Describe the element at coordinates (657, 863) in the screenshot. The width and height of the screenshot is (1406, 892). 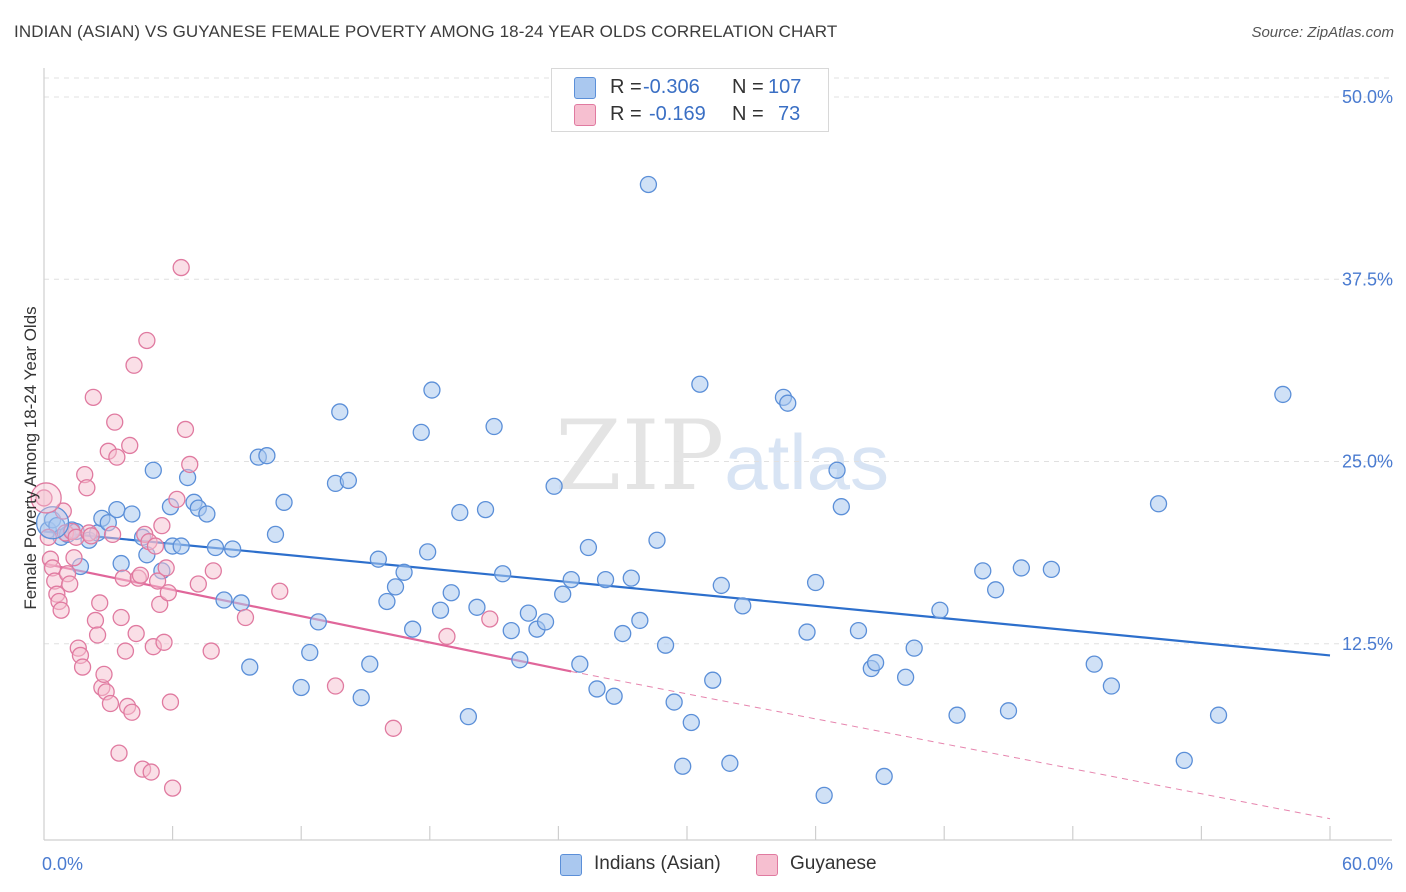
I see `legend-label-indians: Indians (Asian)` at that location.